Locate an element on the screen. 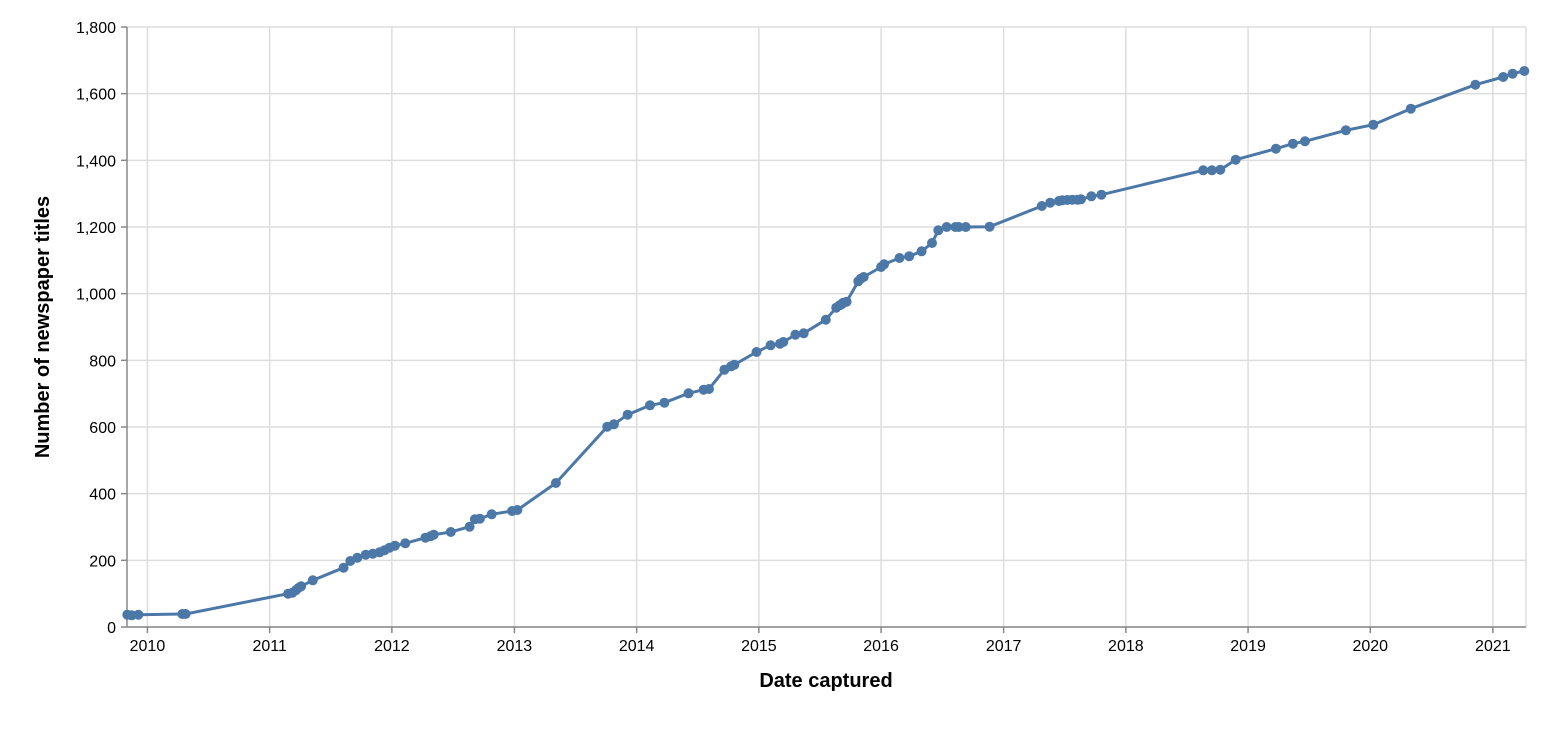  y-axis-ticks: 0 200 400 600 800 1,000 1,200 1,400 1,600 1,800 is located at coordinates (101, 328).